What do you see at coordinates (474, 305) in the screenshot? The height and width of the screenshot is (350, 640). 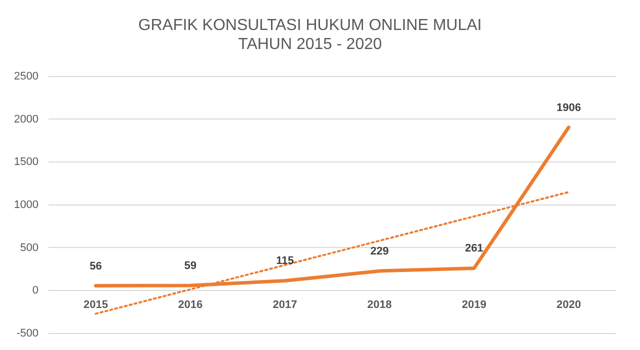 I see `x-tick-label: 2019` at bounding box center [474, 305].